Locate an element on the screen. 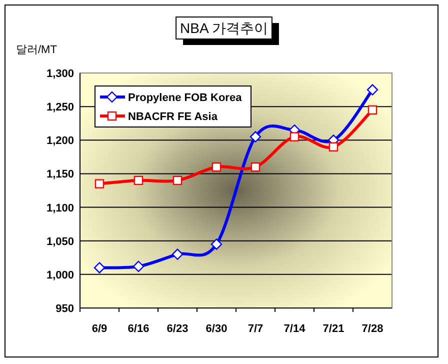 The height and width of the screenshot is (364, 448). y-tick-label: 1,100 is located at coordinates (60, 208).